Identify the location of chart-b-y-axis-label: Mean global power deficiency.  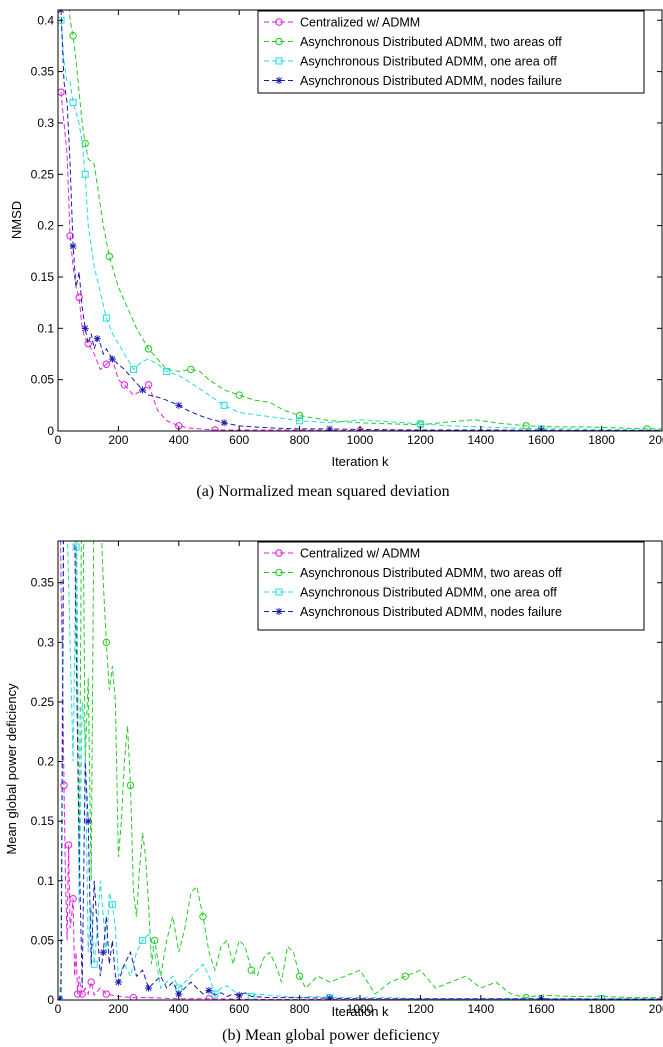
(11, 769).